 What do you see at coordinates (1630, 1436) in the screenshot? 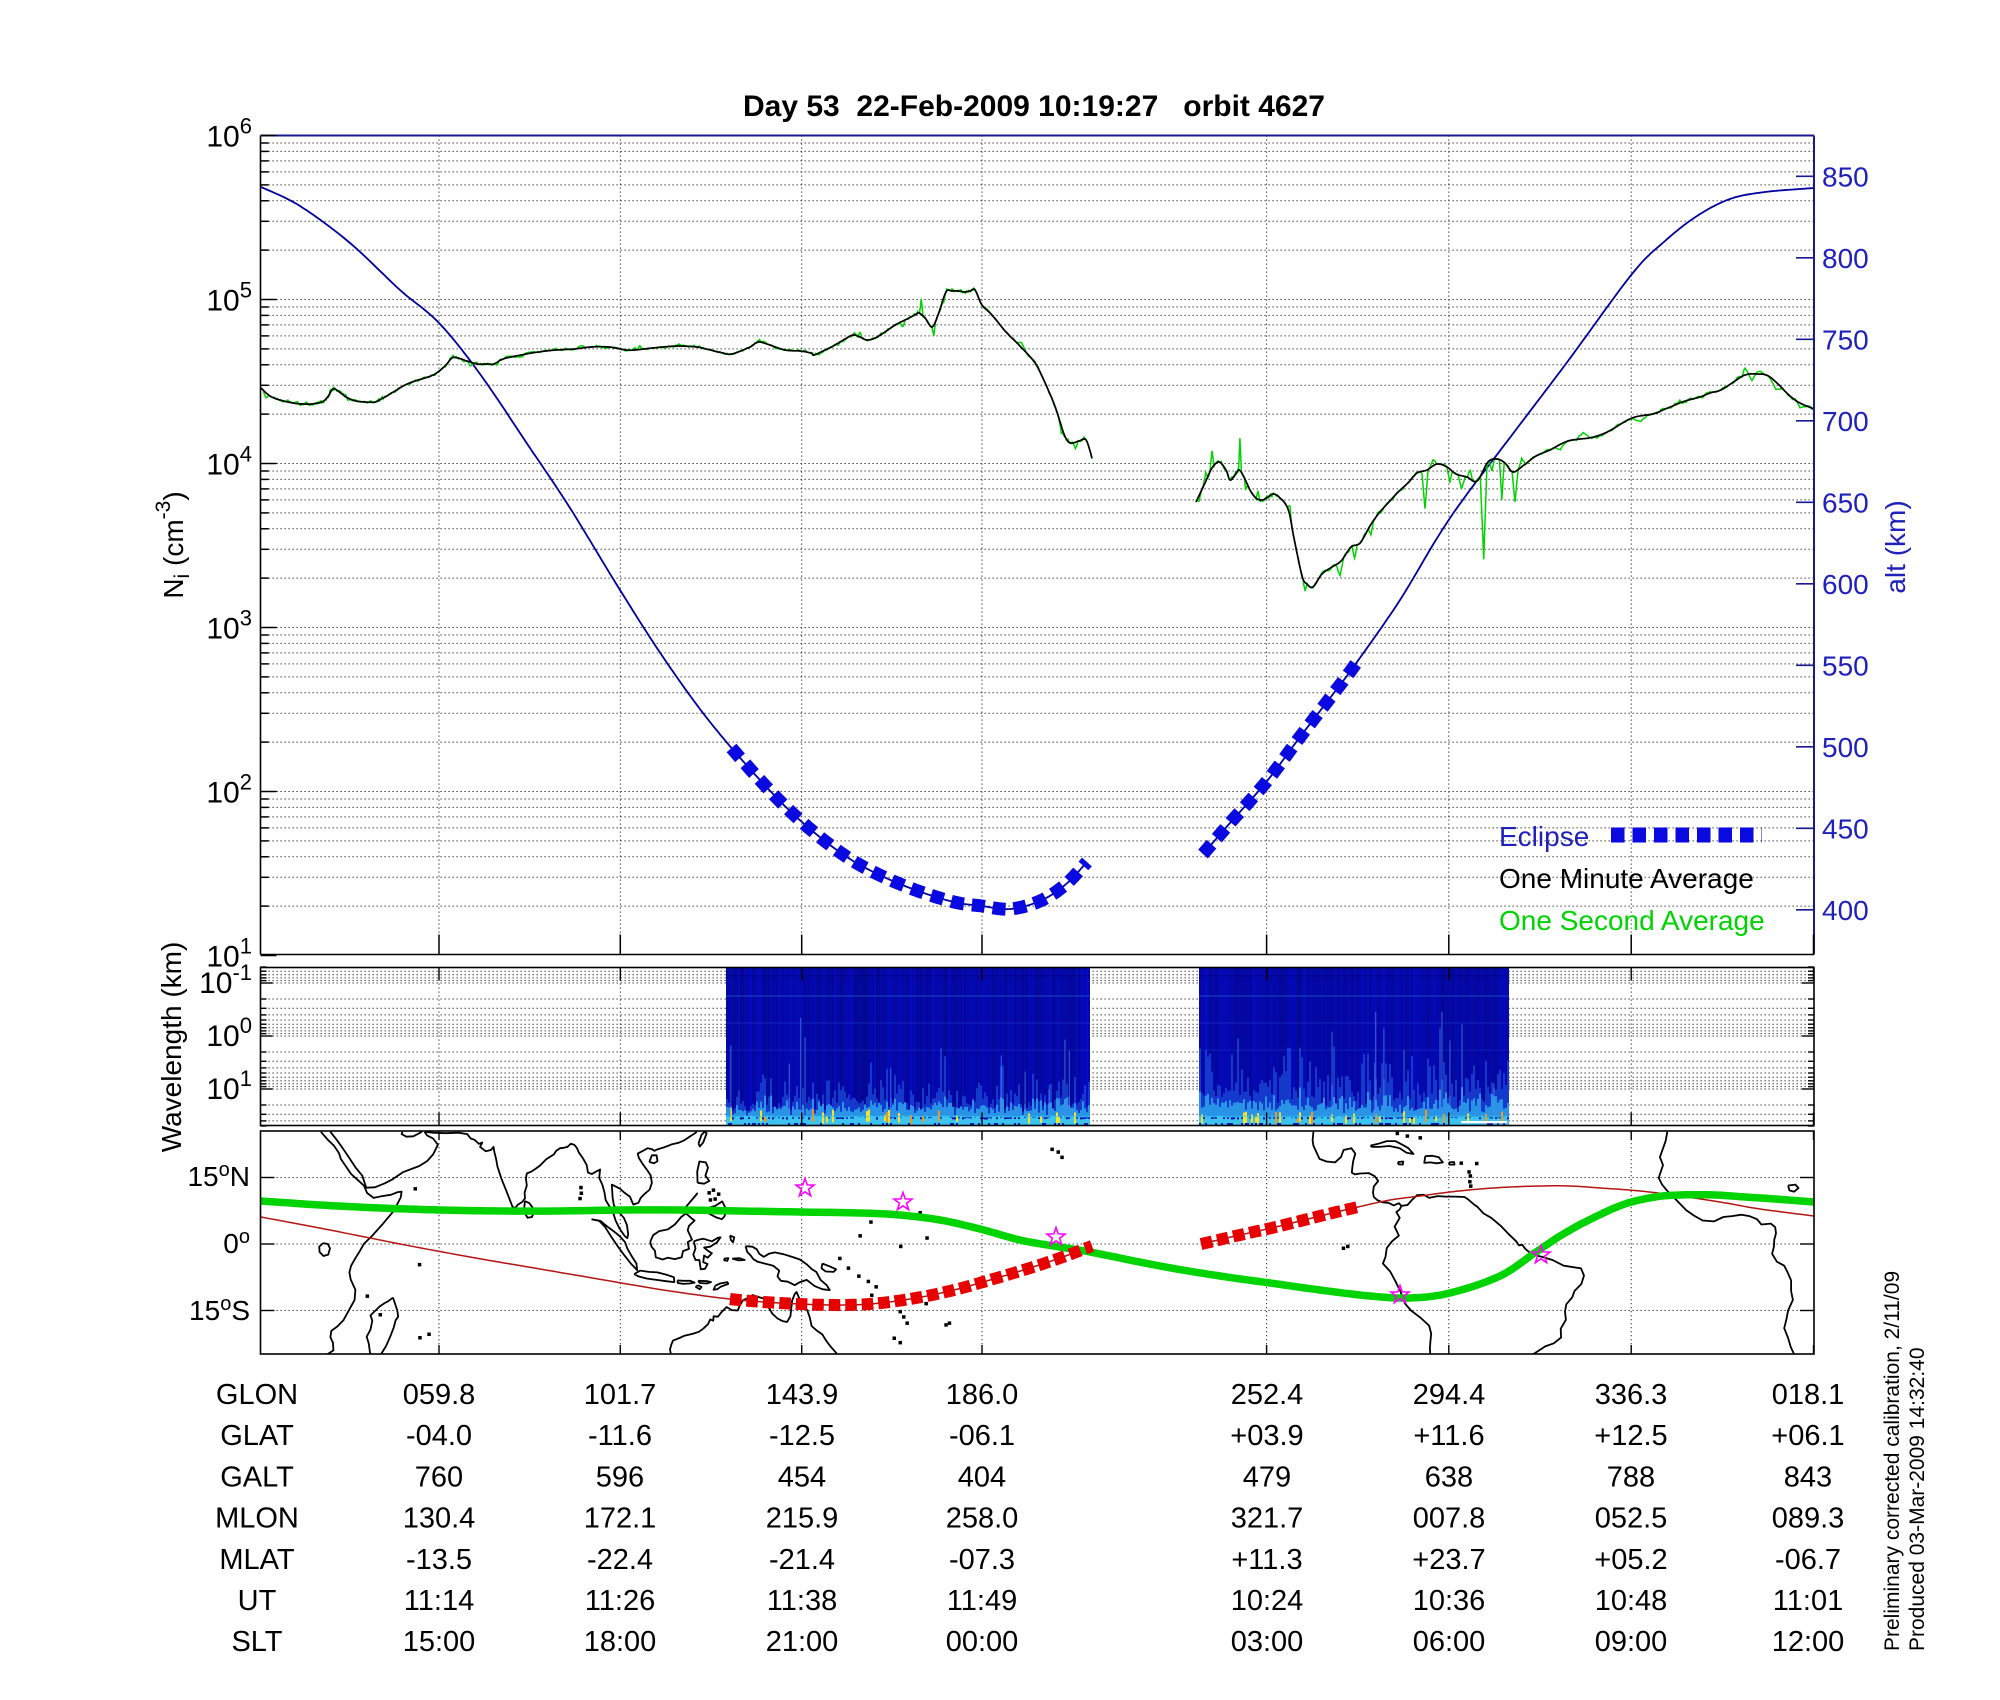
I see `svg-text: +12.5` at bounding box center [1630, 1436].